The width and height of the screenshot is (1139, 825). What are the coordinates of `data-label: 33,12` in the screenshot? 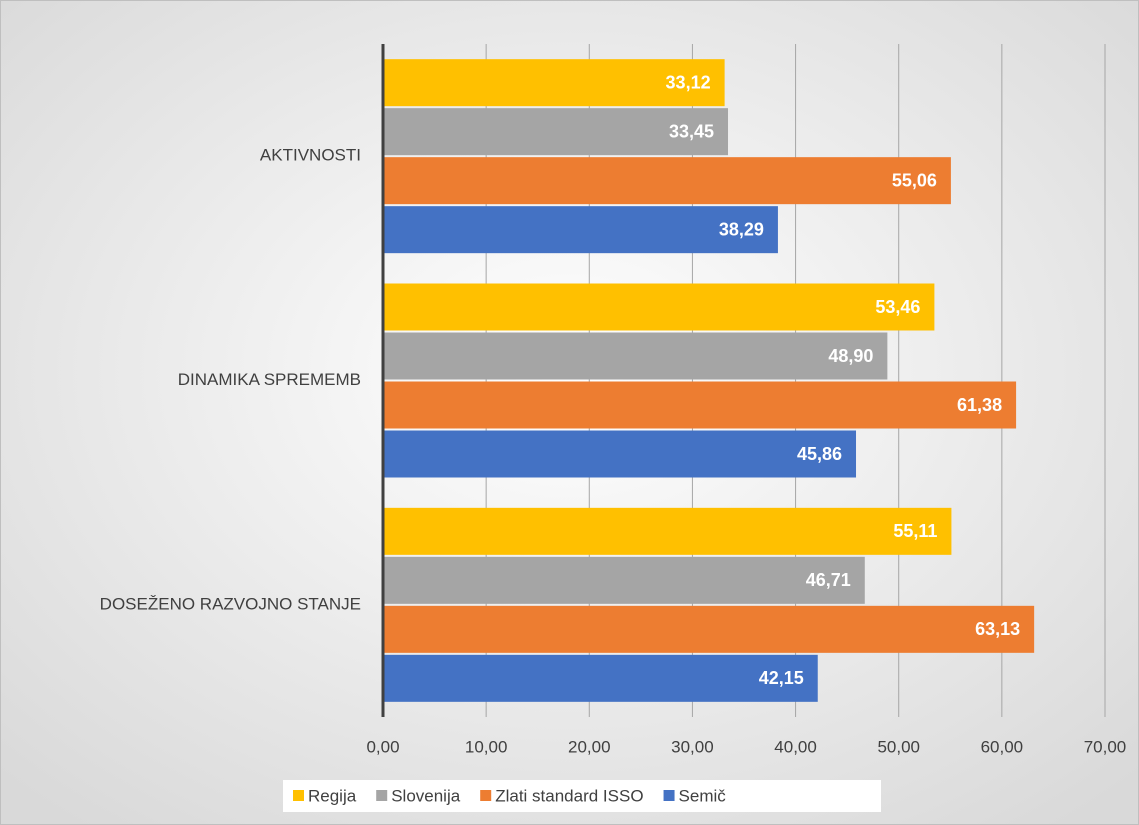 It's located at (688, 82).